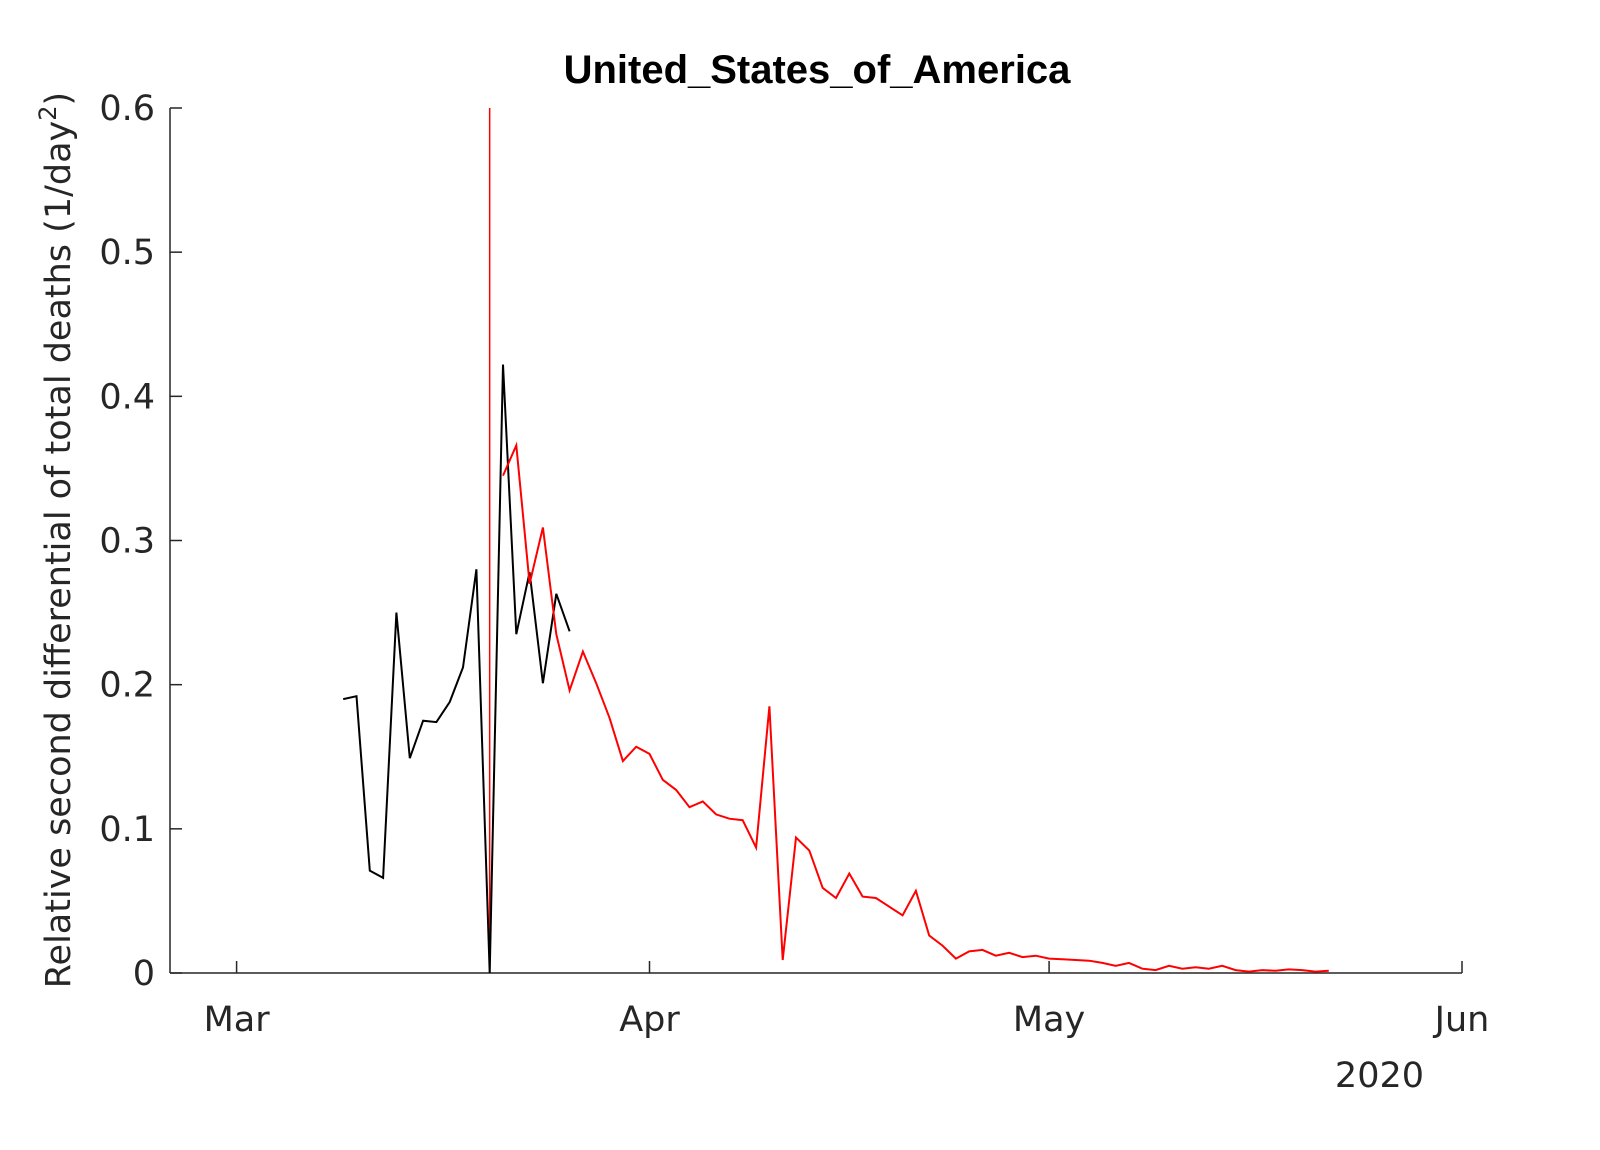 This screenshot has height=1150, width=1600. I want to click on y-tick-label: 0, so click(144, 974).